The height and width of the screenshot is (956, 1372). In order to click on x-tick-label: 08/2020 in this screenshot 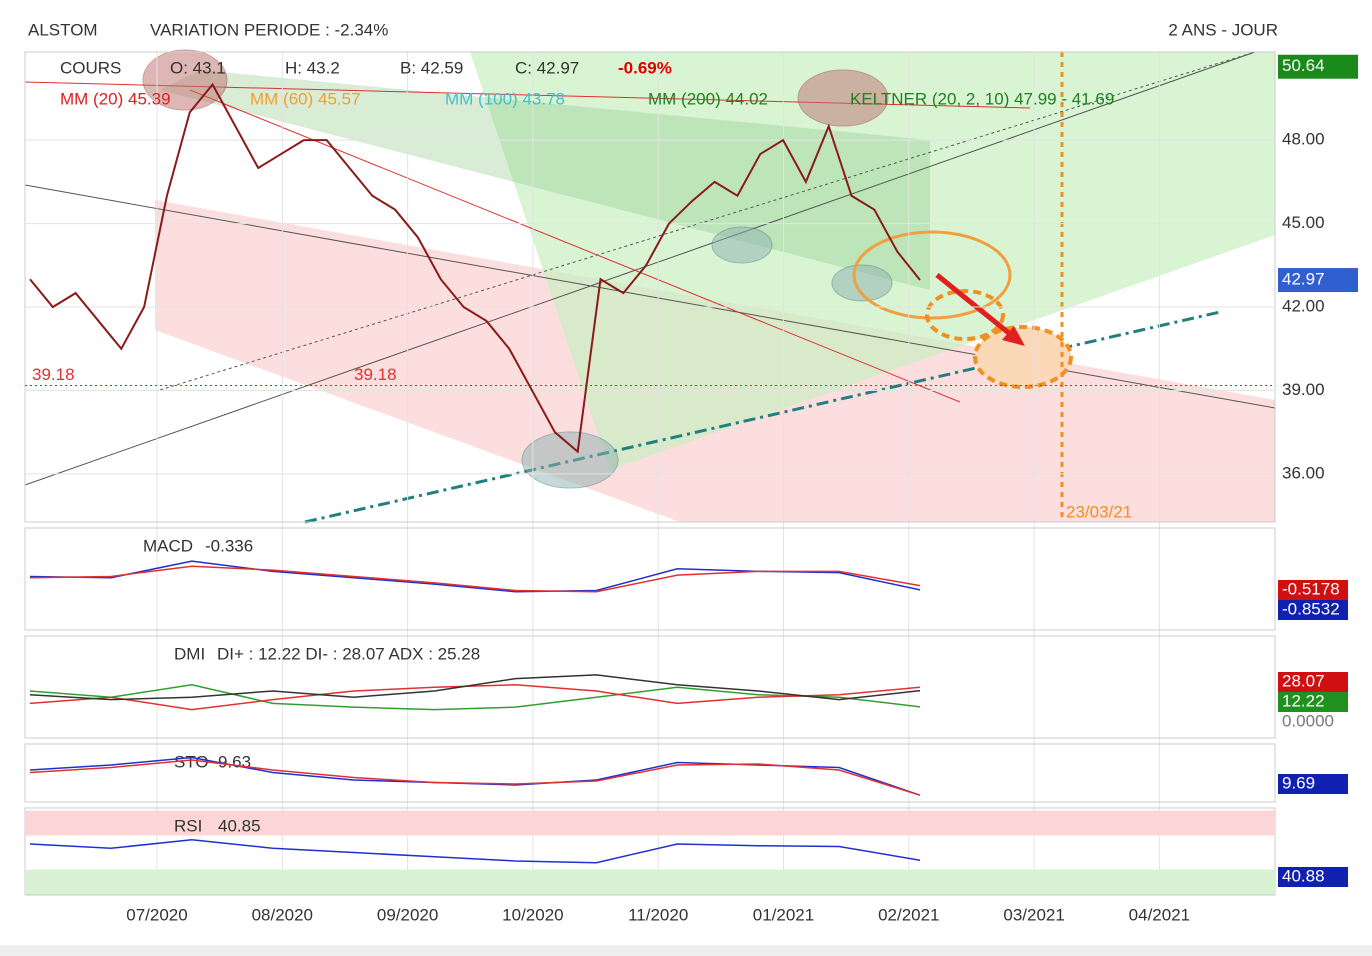, I will do `click(282, 914)`.